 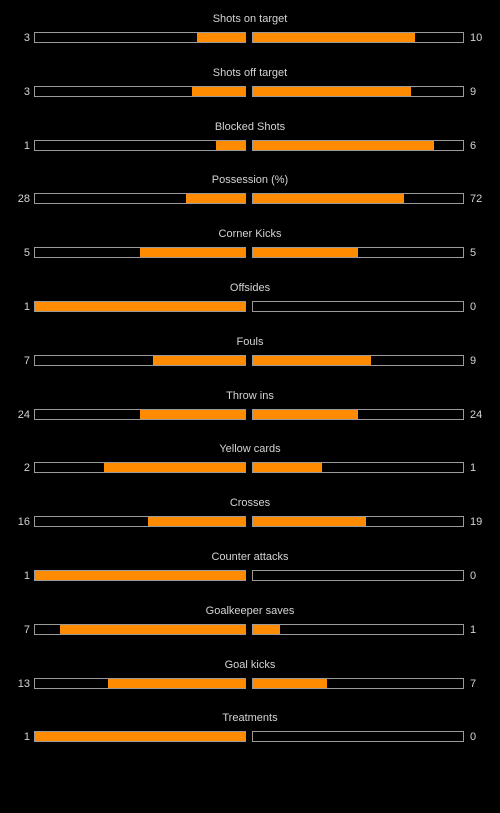 I want to click on stat-row: Treatments 1 0, so click(x=250, y=731).